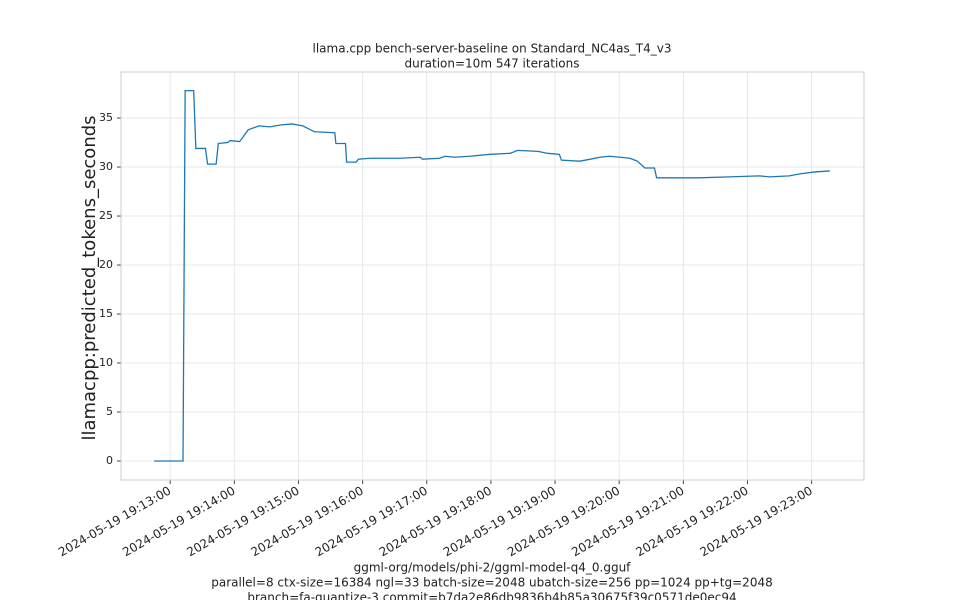 The width and height of the screenshot is (960, 600). What do you see at coordinates (755, 522) in the screenshot?
I see `x-tick-label: 2024-05-19 19:23:00` at bounding box center [755, 522].